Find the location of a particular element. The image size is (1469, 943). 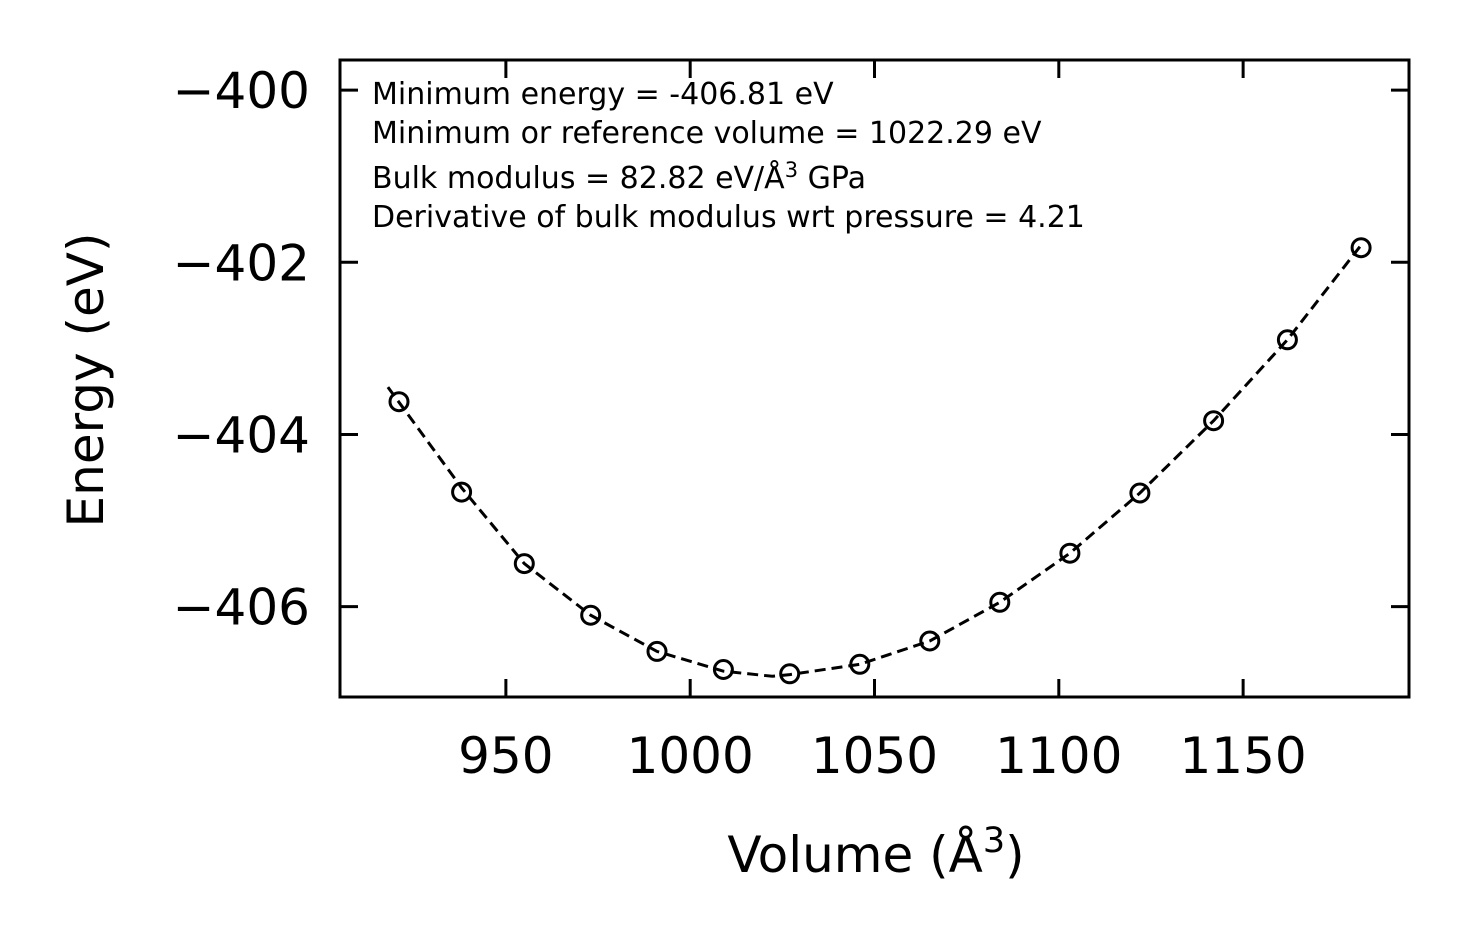

annotation-bulk-modulus-sup: 3 is located at coordinates (791, 170).